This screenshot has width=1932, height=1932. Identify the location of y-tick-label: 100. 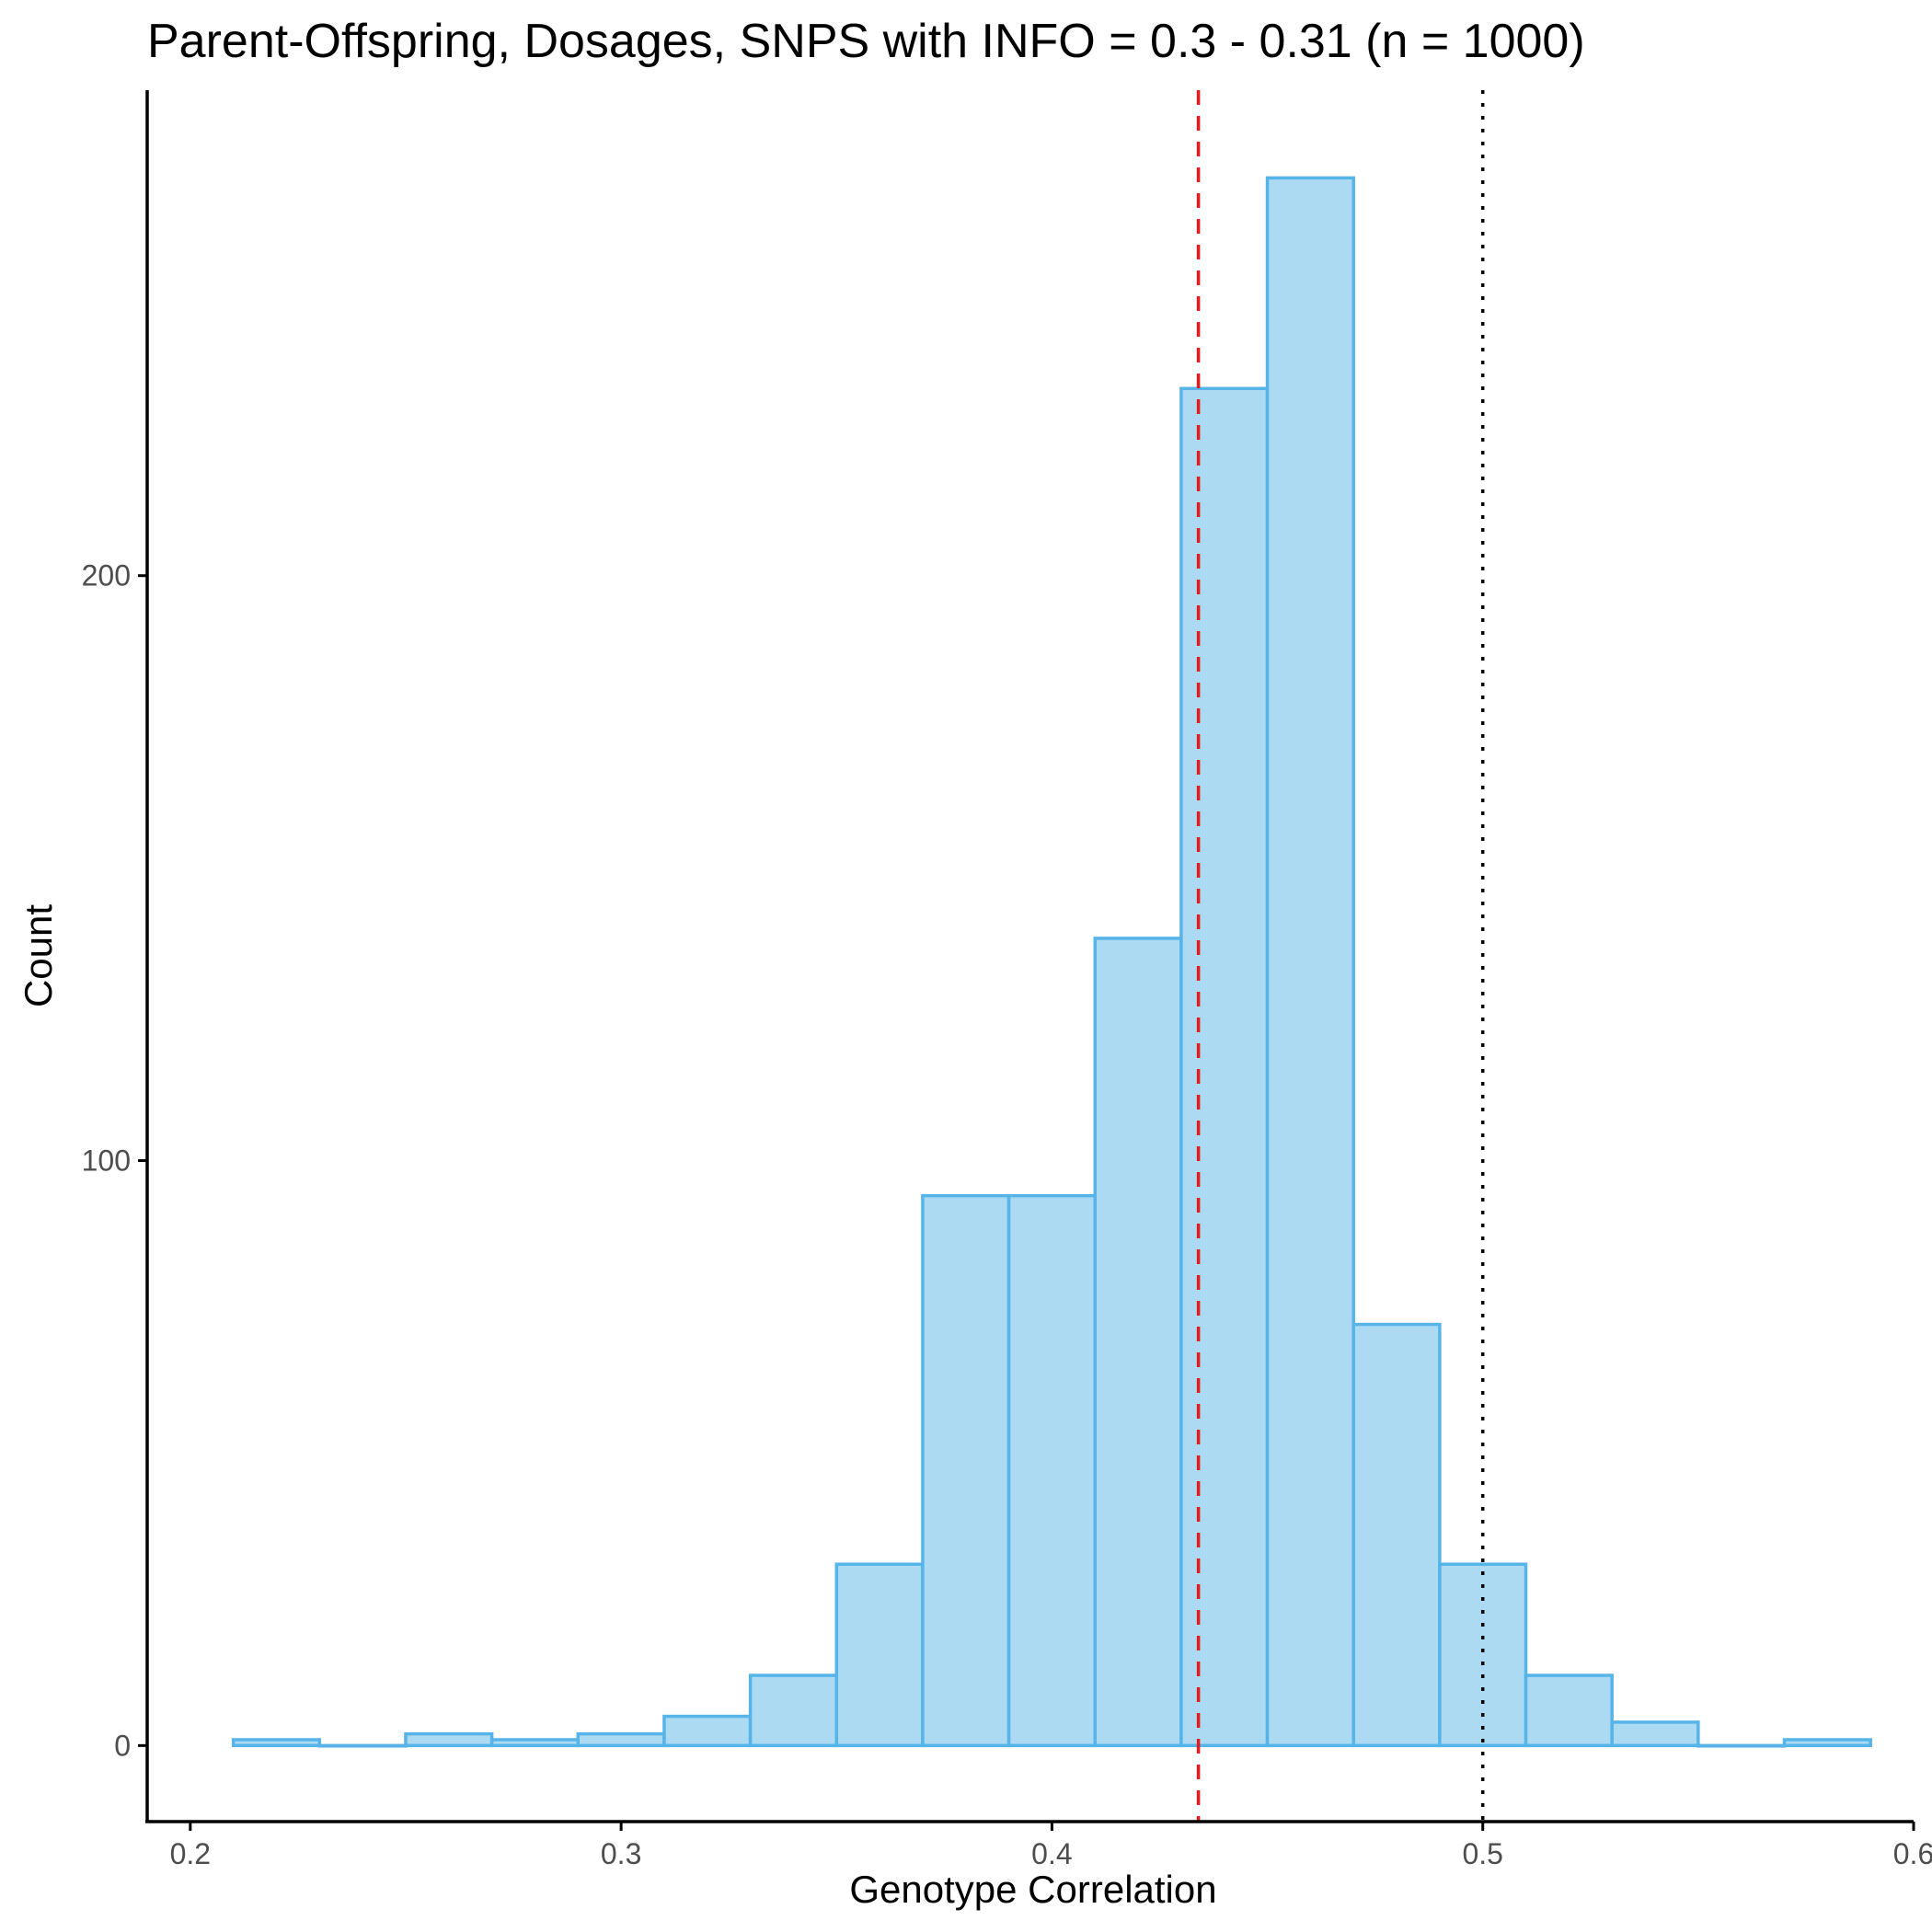
(106, 1161).